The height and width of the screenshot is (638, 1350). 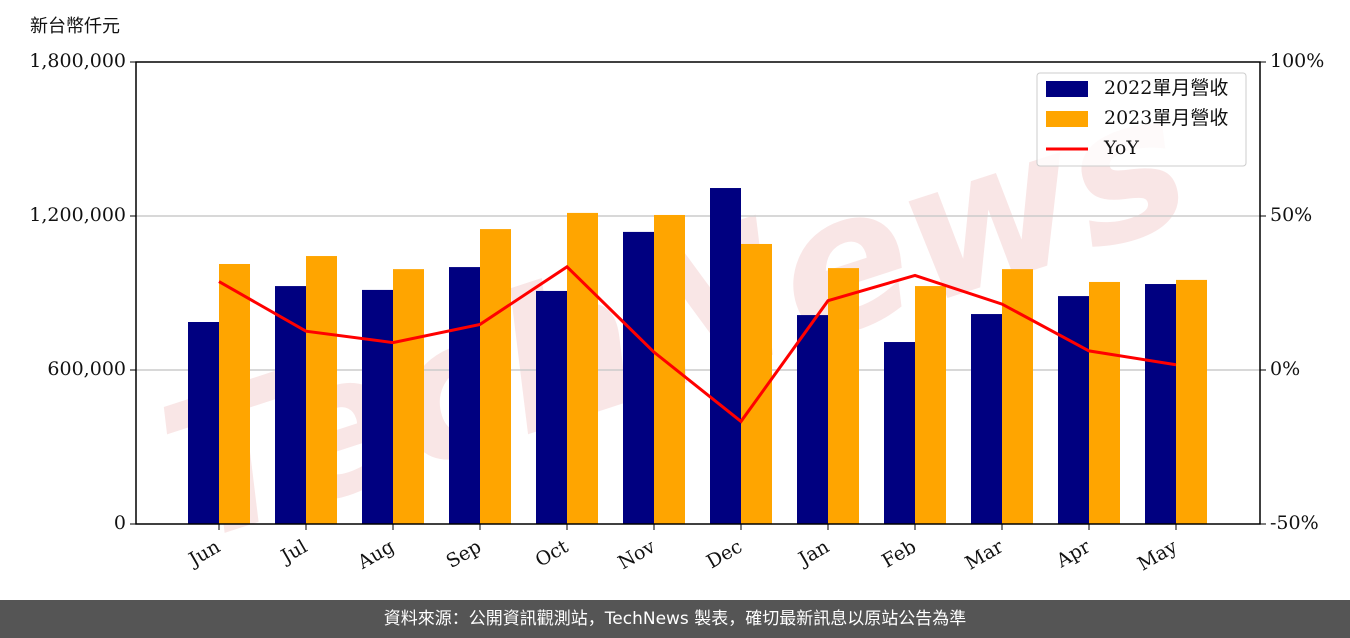 What do you see at coordinates (463, 554) in the screenshot?
I see `x-tick-label: Sep` at bounding box center [463, 554].